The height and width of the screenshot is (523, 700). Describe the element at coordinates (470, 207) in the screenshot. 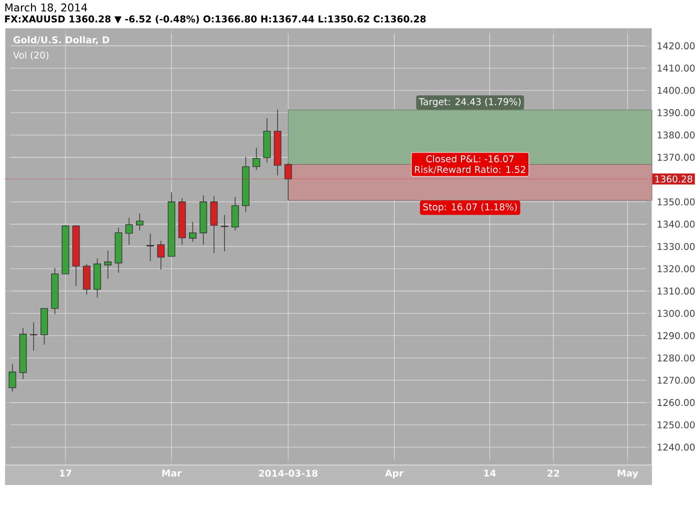

I see `band-label: Stop: 16.07 (1.18%)` at that location.